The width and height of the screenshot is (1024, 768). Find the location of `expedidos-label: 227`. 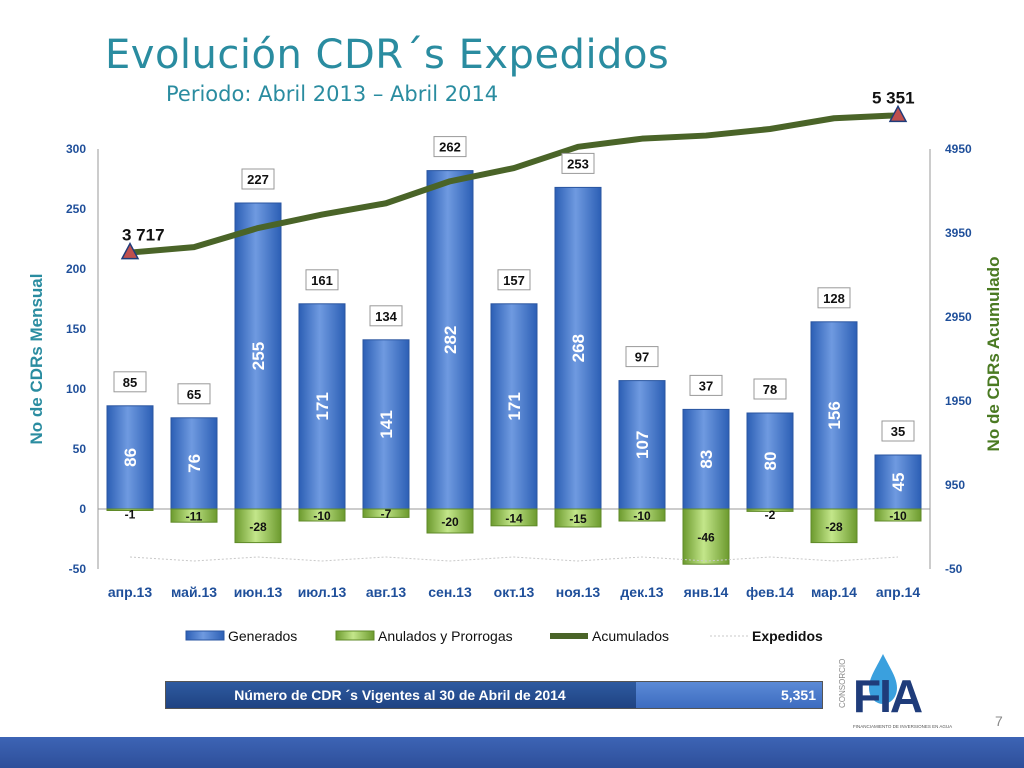

expedidos-label: 227 is located at coordinates (258, 179).